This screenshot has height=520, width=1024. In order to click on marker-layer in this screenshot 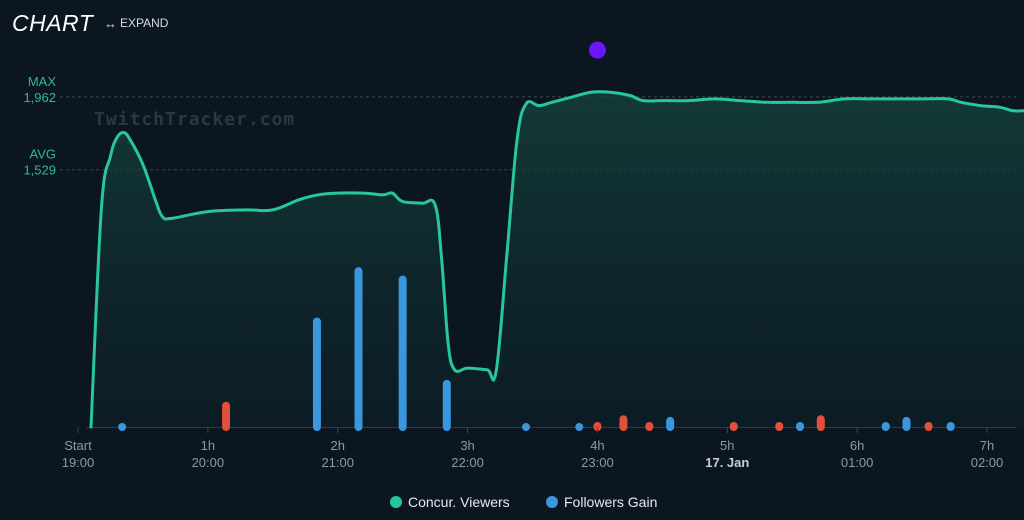, I will do `click(597, 50)`.